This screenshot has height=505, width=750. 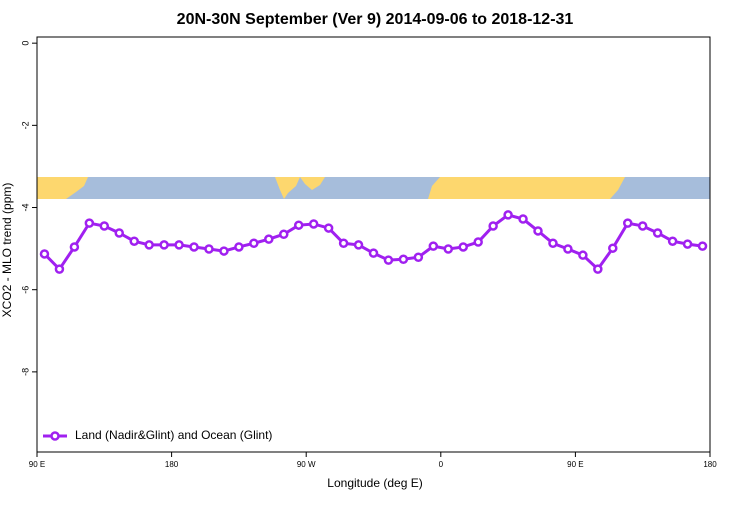 What do you see at coordinates (25, 125) in the screenshot?
I see `y-tick-label: -2` at bounding box center [25, 125].